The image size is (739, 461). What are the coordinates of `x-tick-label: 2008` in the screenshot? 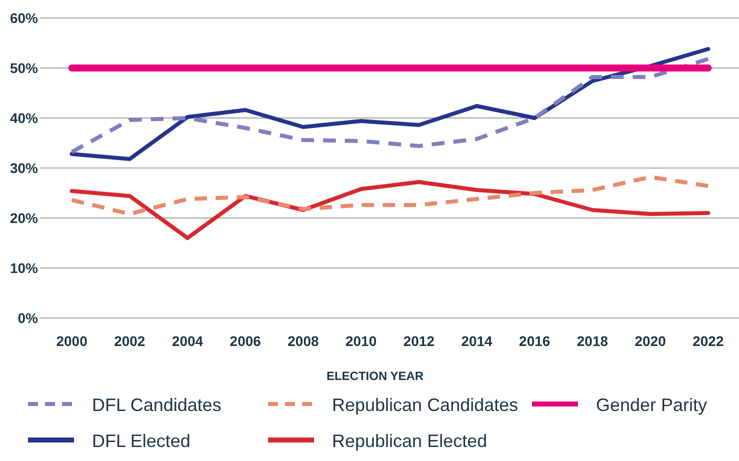 It's located at (304, 341).